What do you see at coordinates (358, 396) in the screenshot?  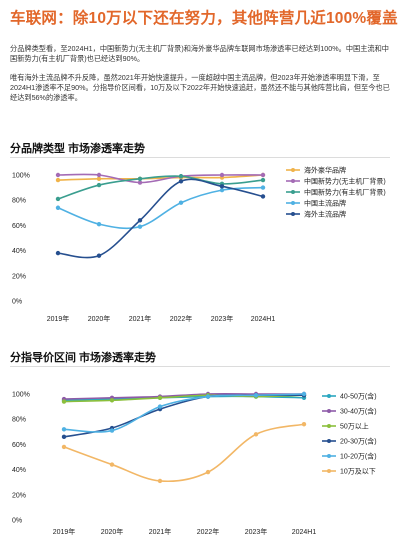 I see `legend-label: 40-50万(含)` at bounding box center [358, 396].